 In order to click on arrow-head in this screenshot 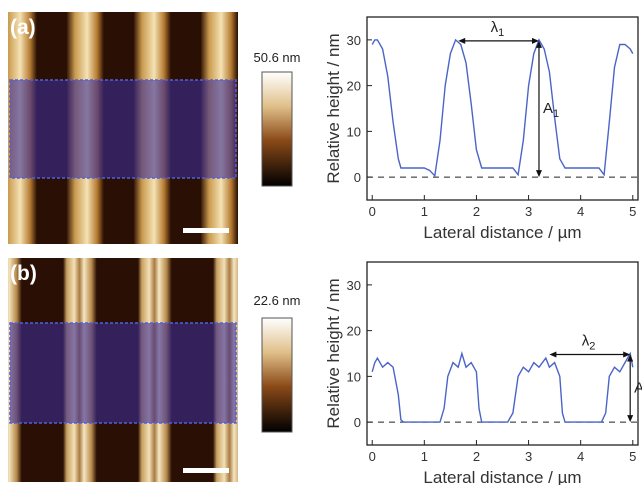, I will do `click(630, 388)`.